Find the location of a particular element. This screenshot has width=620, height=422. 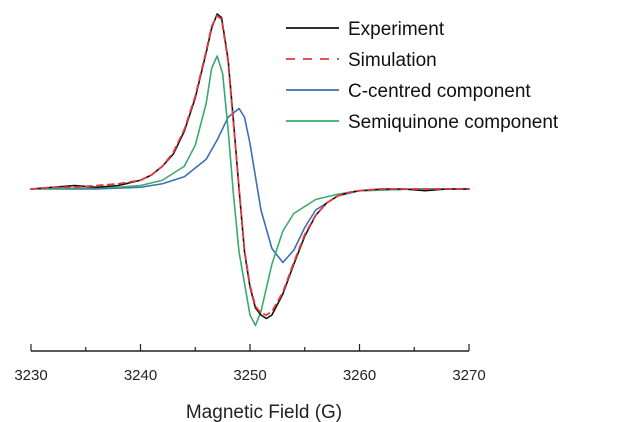

legend-item-simulation: Simulation is located at coordinates (361, 60).